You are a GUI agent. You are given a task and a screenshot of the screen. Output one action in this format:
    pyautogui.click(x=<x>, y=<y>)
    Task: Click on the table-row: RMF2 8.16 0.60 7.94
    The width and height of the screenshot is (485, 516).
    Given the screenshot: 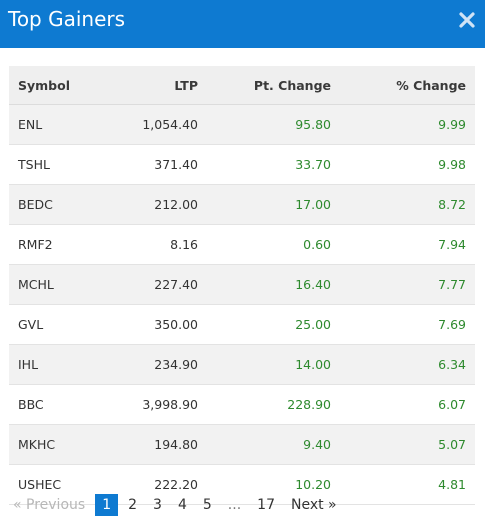 What is the action you would take?
    pyautogui.click(x=242, y=244)
    